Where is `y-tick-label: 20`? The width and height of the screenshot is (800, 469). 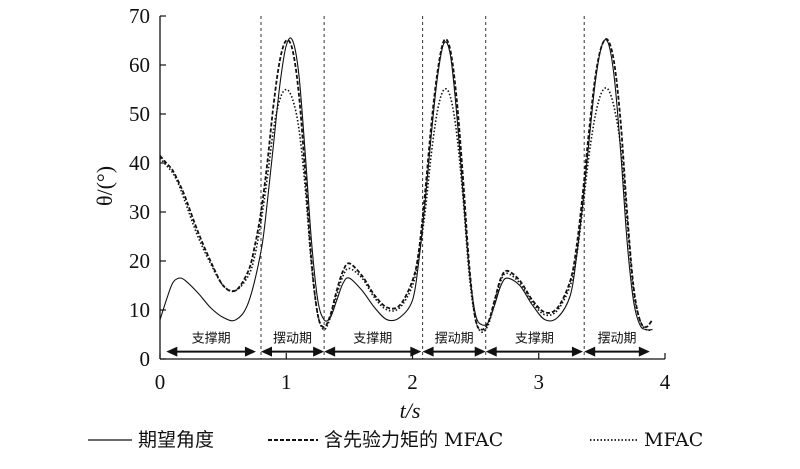 y-tick-label: 20 is located at coordinates (139, 261).